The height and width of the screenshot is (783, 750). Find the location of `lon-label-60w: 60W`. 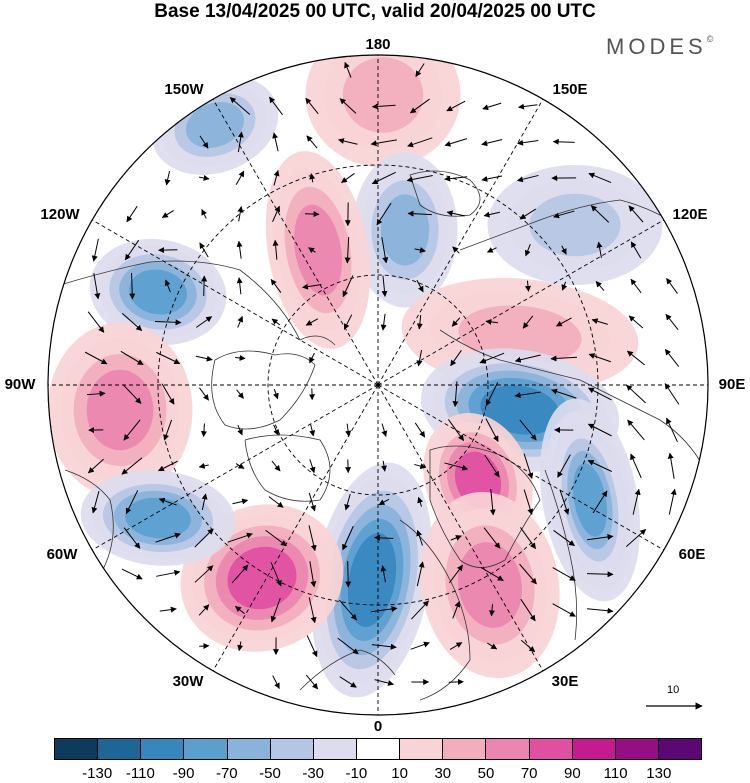

lon-label-60w: 60W is located at coordinates (62, 554).